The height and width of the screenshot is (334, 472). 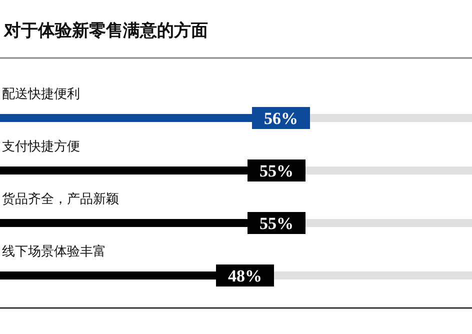 I want to click on data-label: 56%, so click(x=281, y=118).